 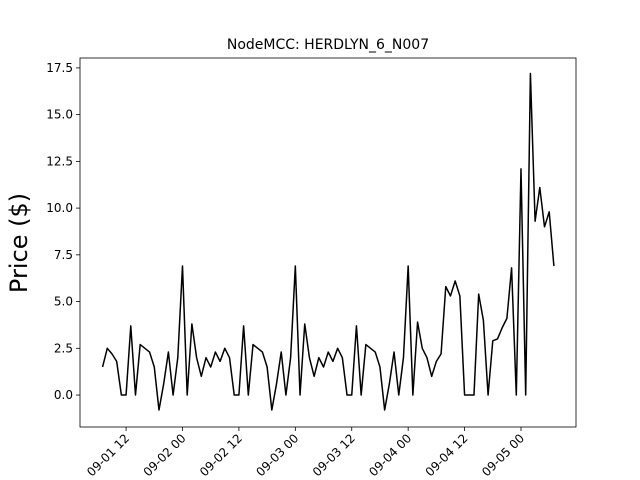 I want to click on chart-title: NodeMCC: HERDLYN_6_N007, so click(x=328, y=45).